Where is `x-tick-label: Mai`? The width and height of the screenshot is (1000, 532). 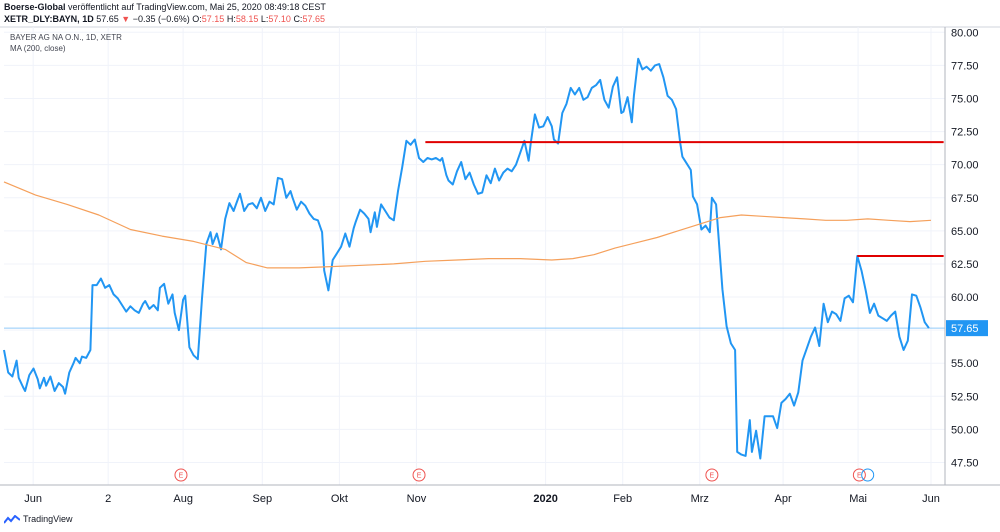 x-tick-label: Mai is located at coordinates (858, 499).